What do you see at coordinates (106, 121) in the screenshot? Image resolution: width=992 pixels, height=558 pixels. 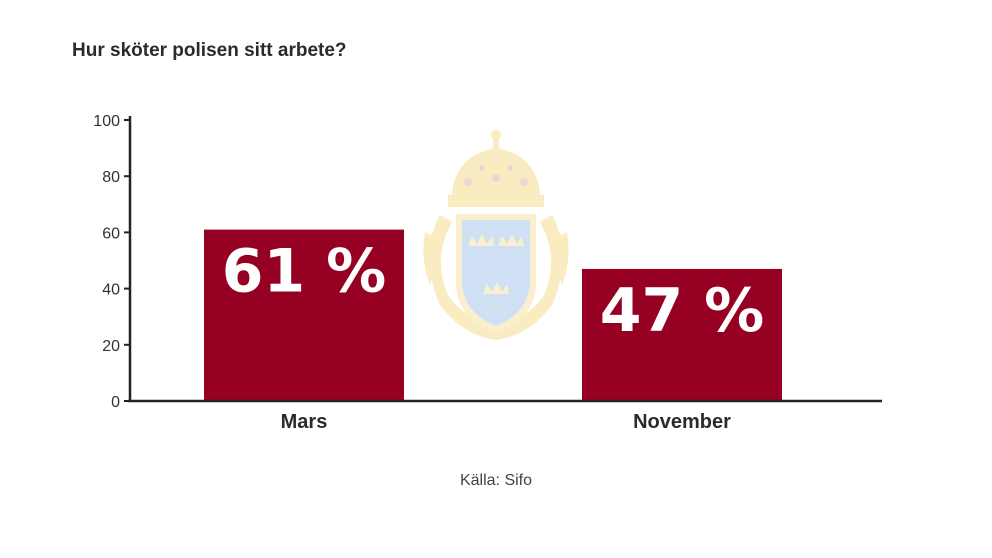 I see `y-tick-label: 100` at bounding box center [106, 121].